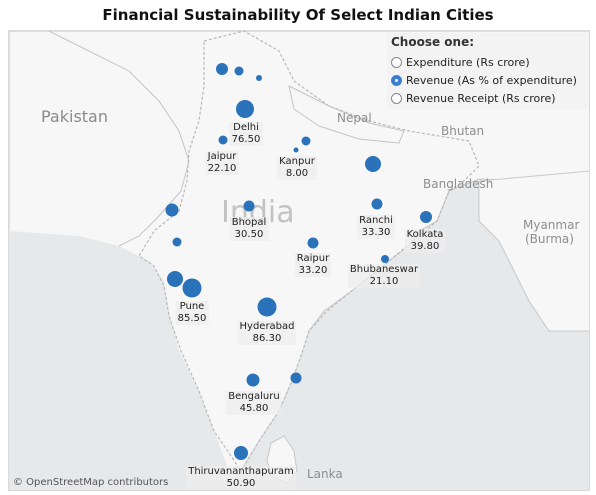 The height and width of the screenshot is (495, 596). I want to click on city-marker-kolkata, so click(426, 217).